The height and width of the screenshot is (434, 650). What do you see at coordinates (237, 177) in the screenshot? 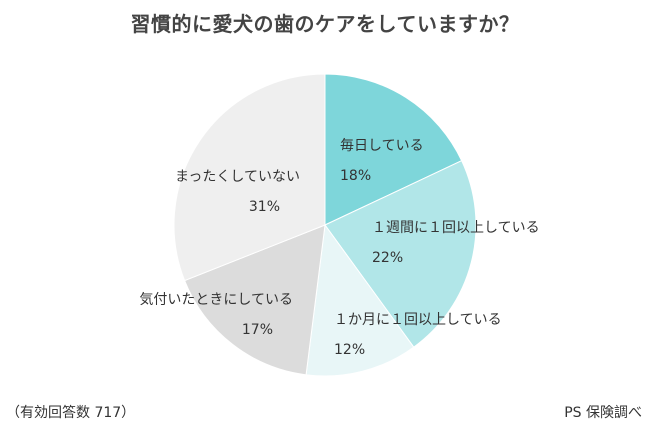
I see `slice-label: まったくしていない` at bounding box center [237, 177].